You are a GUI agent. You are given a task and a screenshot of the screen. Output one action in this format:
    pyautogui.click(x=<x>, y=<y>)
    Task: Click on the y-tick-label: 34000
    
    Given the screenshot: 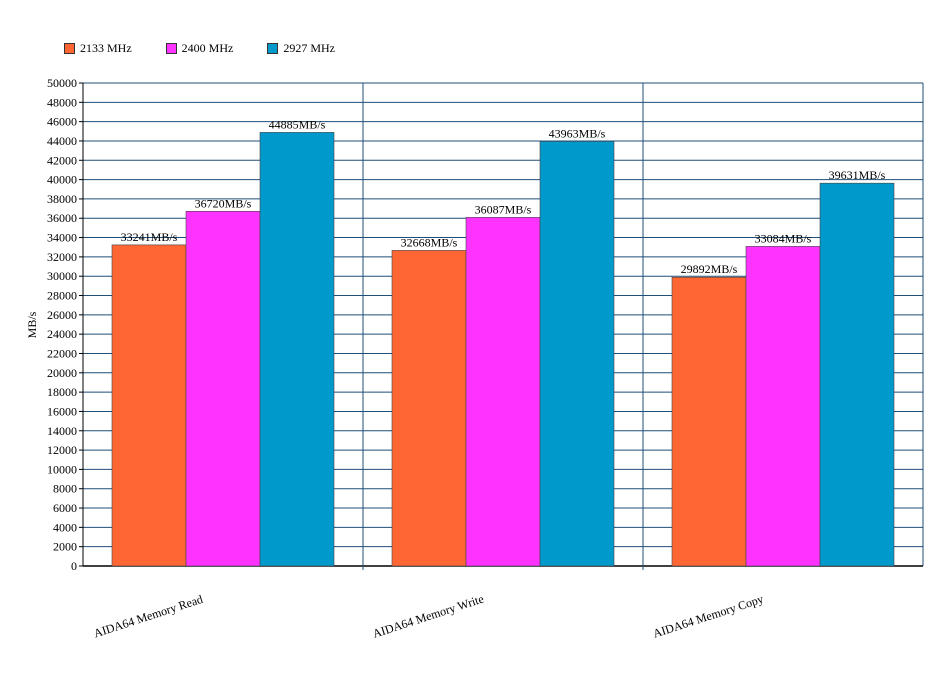 What is the action you would take?
    pyautogui.click(x=62, y=238)
    